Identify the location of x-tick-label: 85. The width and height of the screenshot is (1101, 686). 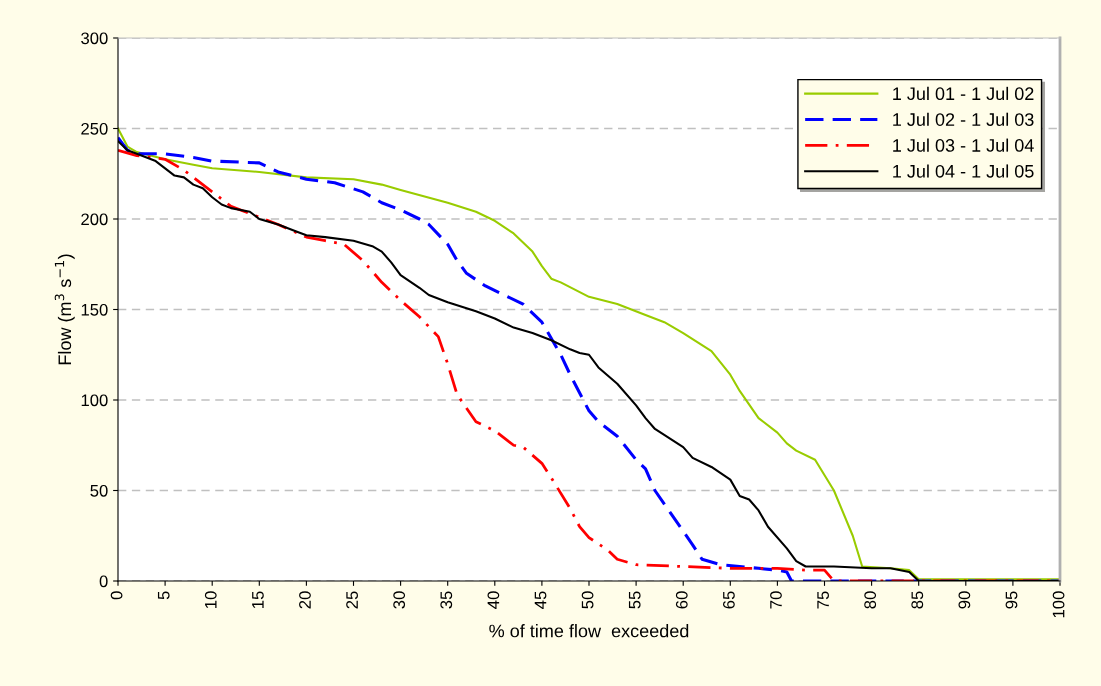
(917, 600).